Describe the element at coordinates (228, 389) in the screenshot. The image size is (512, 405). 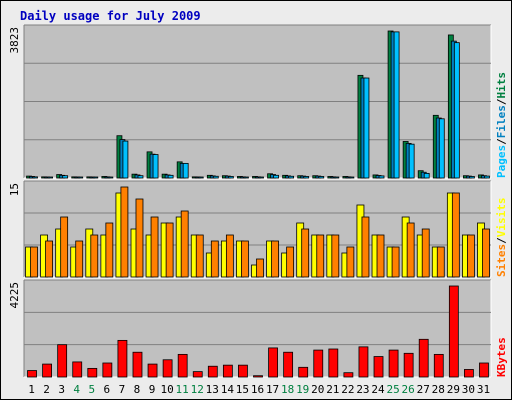
I see `x-tick-label-day-14: 14` at that location.